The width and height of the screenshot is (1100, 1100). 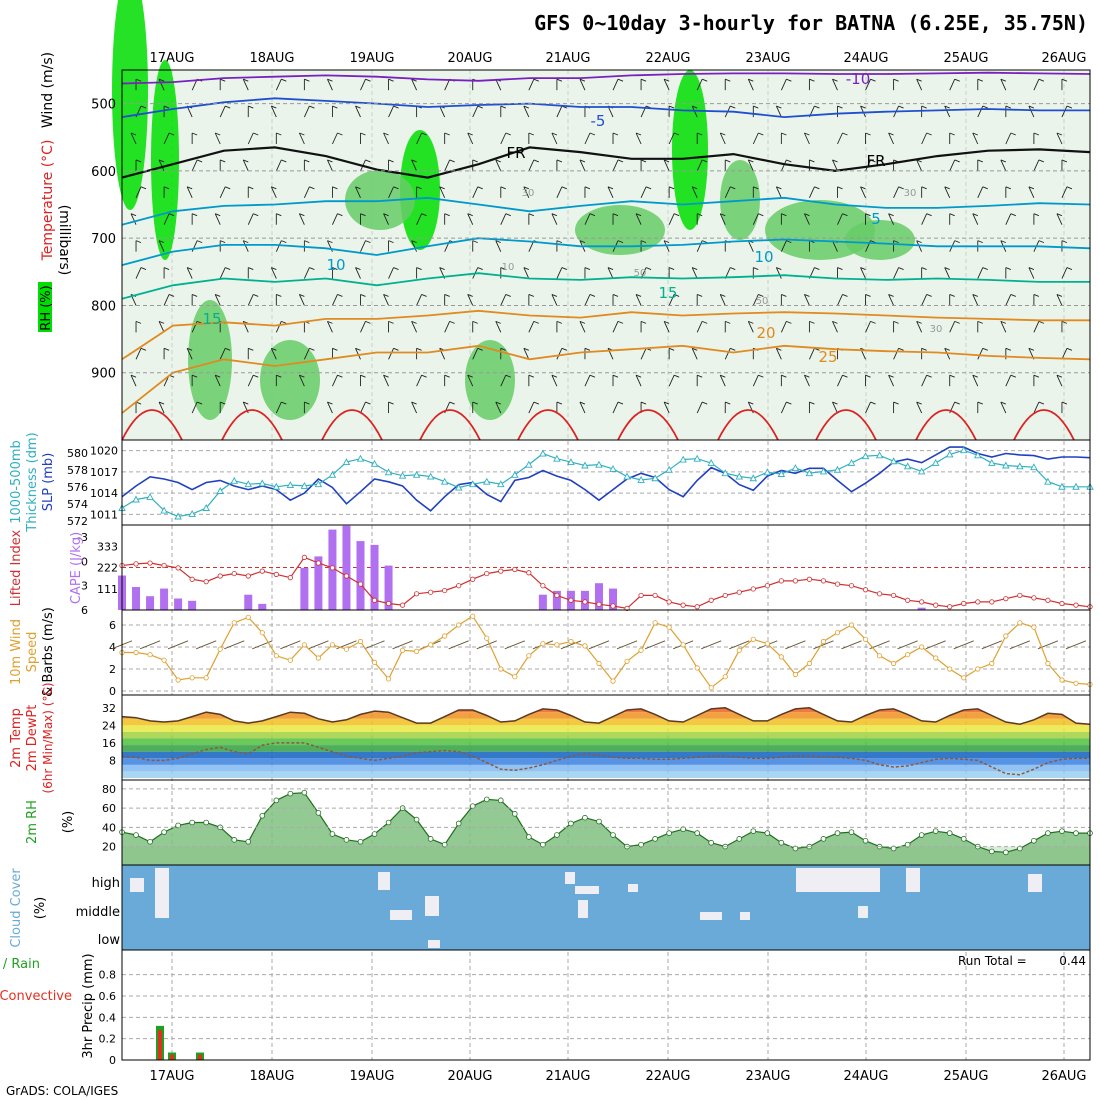 I want to click on panel-frame-wind, so click(x=606, y=652).